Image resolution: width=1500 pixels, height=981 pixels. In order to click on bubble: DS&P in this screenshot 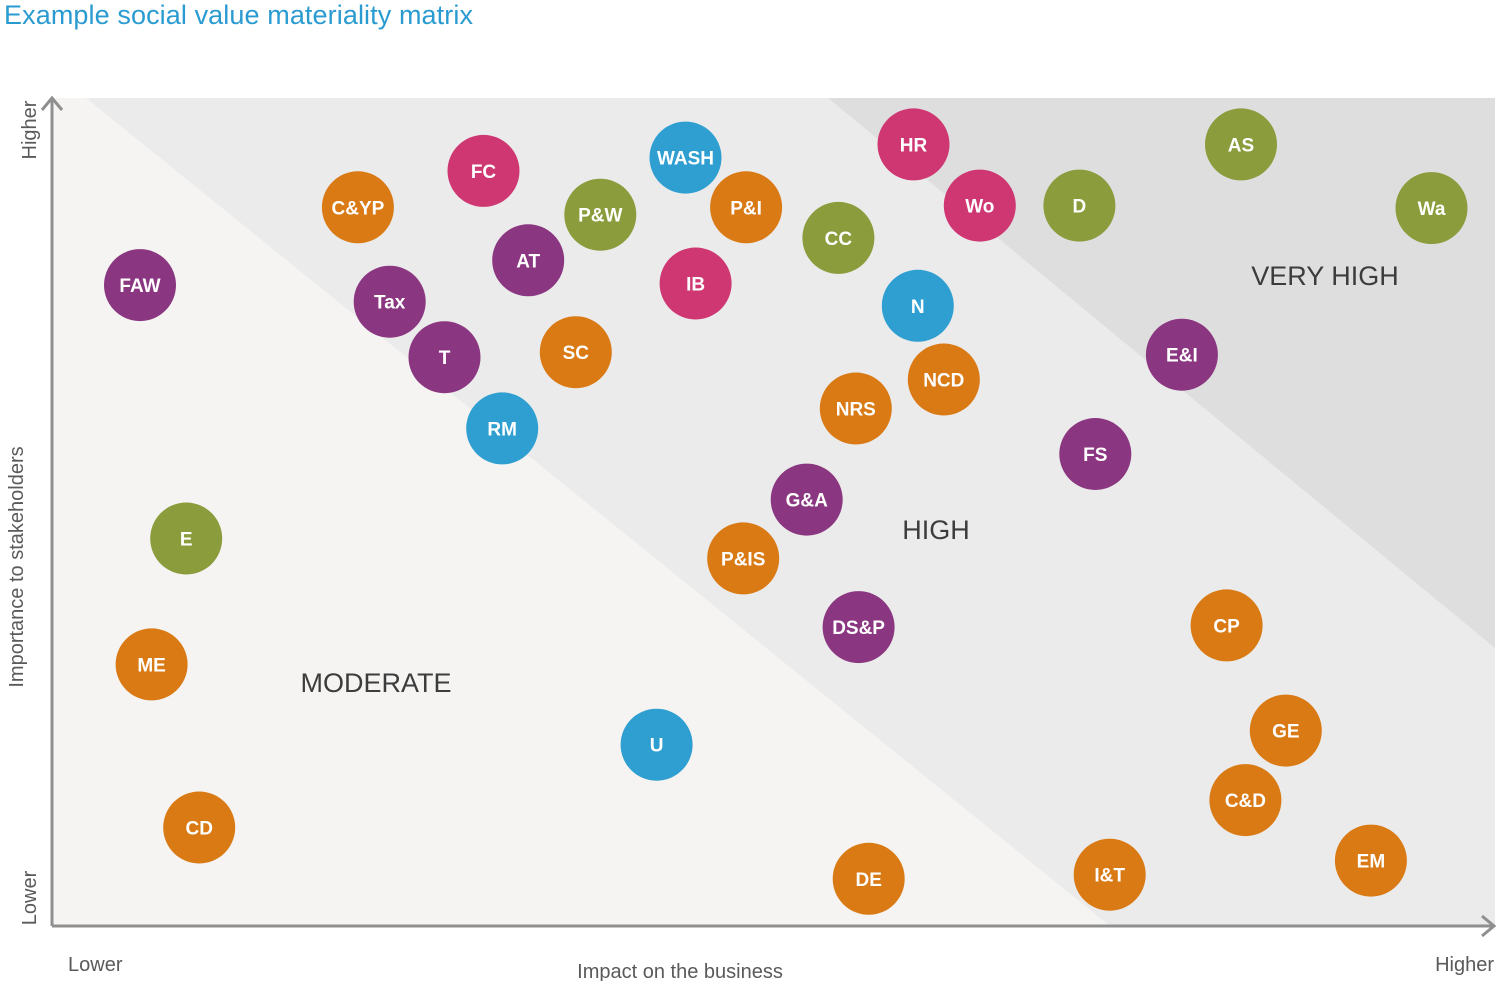, I will do `click(858, 627)`.